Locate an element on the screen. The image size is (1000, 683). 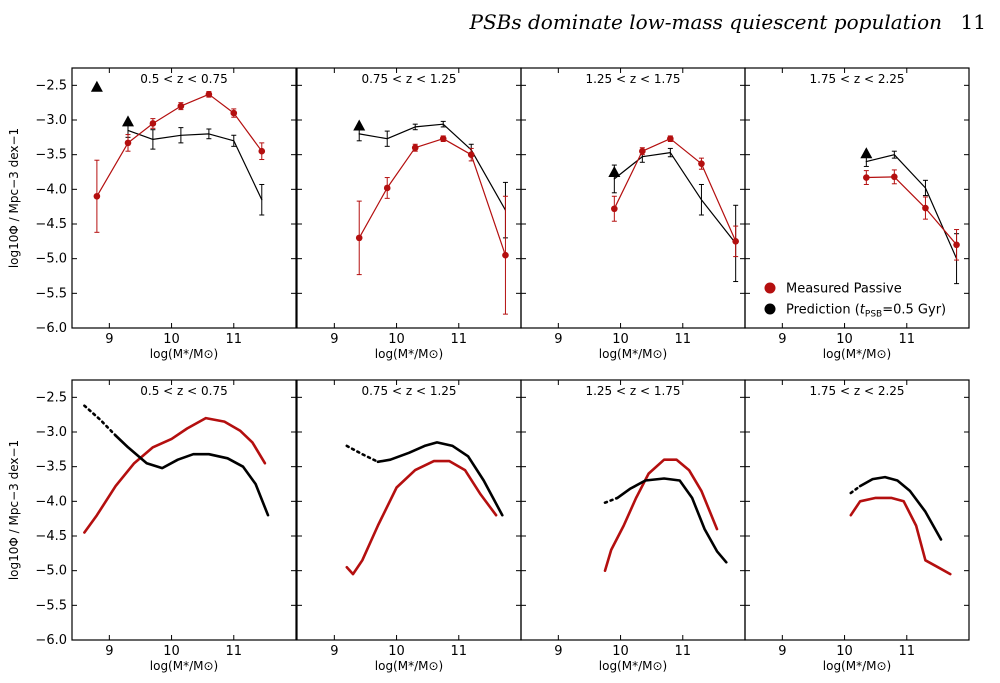
page-number: 11 is located at coordinates (973, 22).